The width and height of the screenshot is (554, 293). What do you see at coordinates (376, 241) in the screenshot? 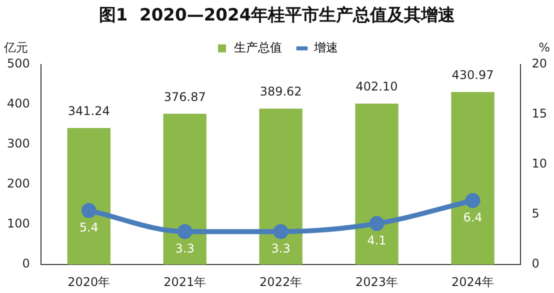
I see `data-label: 4.1` at bounding box center [376, 241].